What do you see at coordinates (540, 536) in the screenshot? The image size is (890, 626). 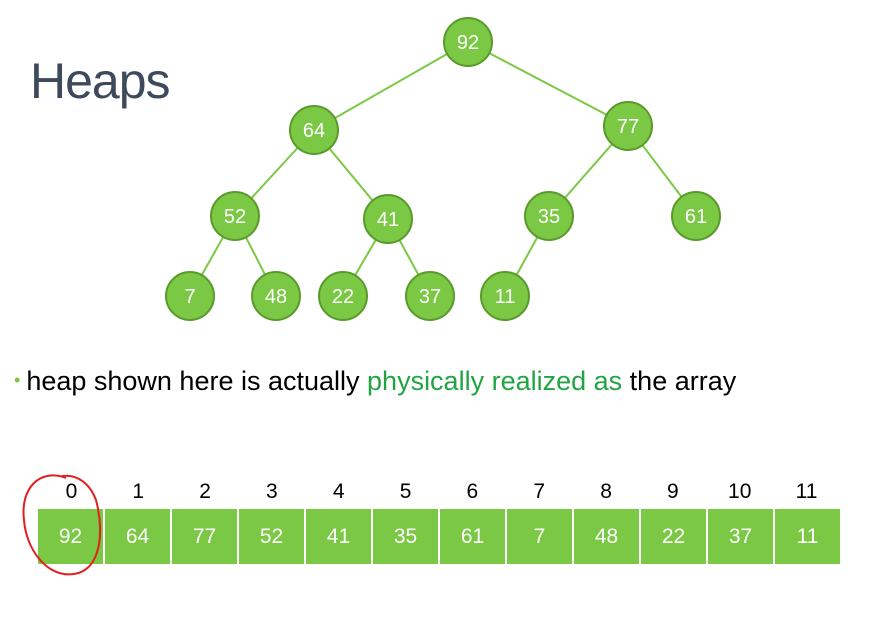 I see `array-cell: 7` at bounding box center [540, 536].